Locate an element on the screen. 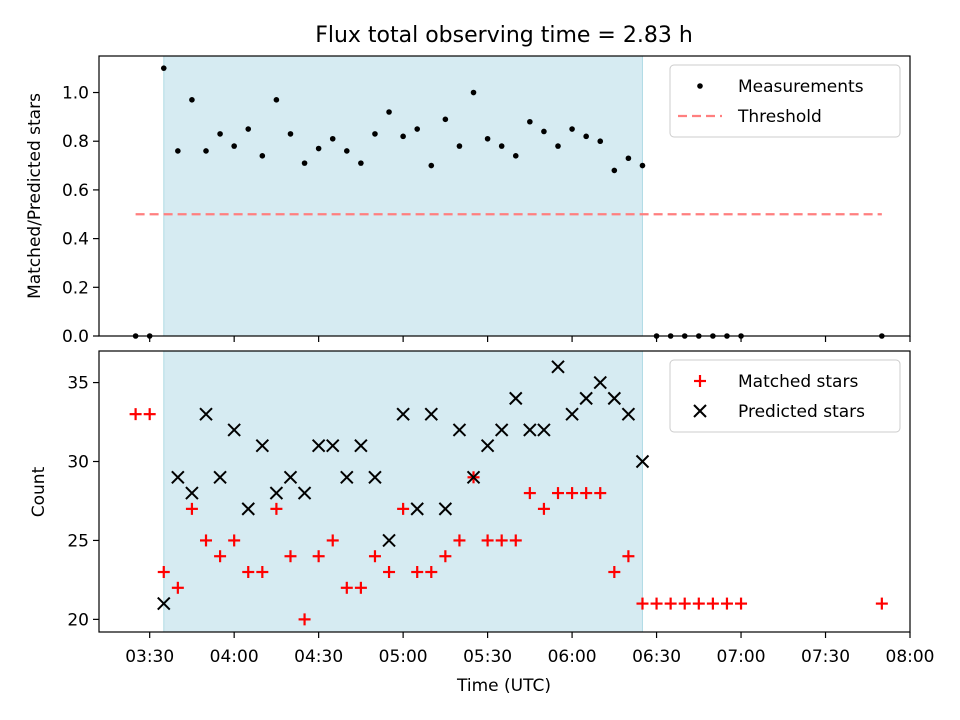 This screenshot has height=720, width=960. top-y-tick-label: 0.8 is located at coordinates (75, 142).